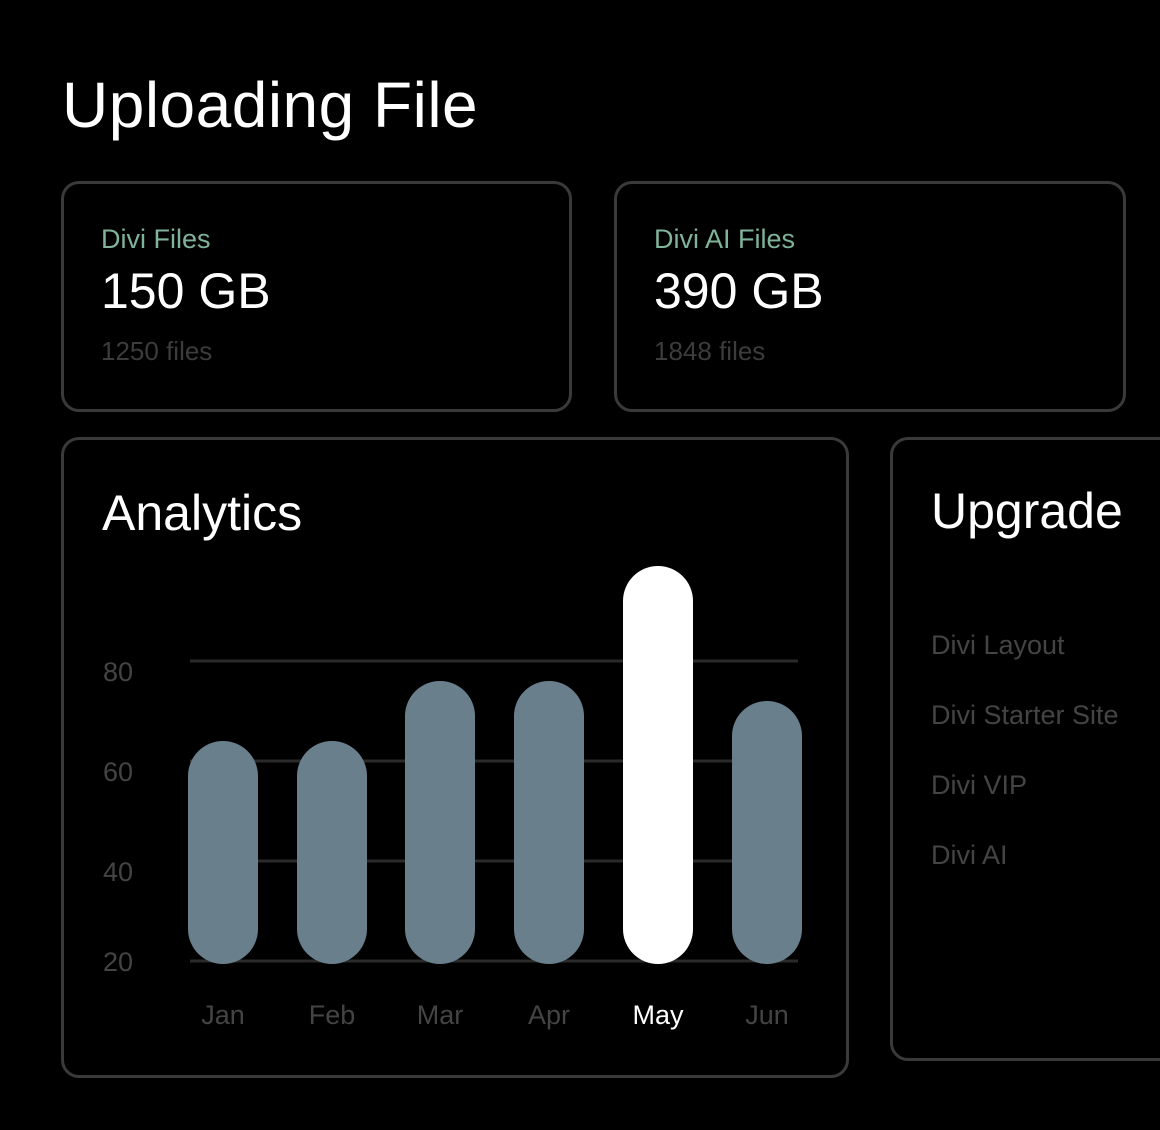  Describe the element at coordinates (118, 872) in the screenshot. I see `y-tick-label: 40` at that location.